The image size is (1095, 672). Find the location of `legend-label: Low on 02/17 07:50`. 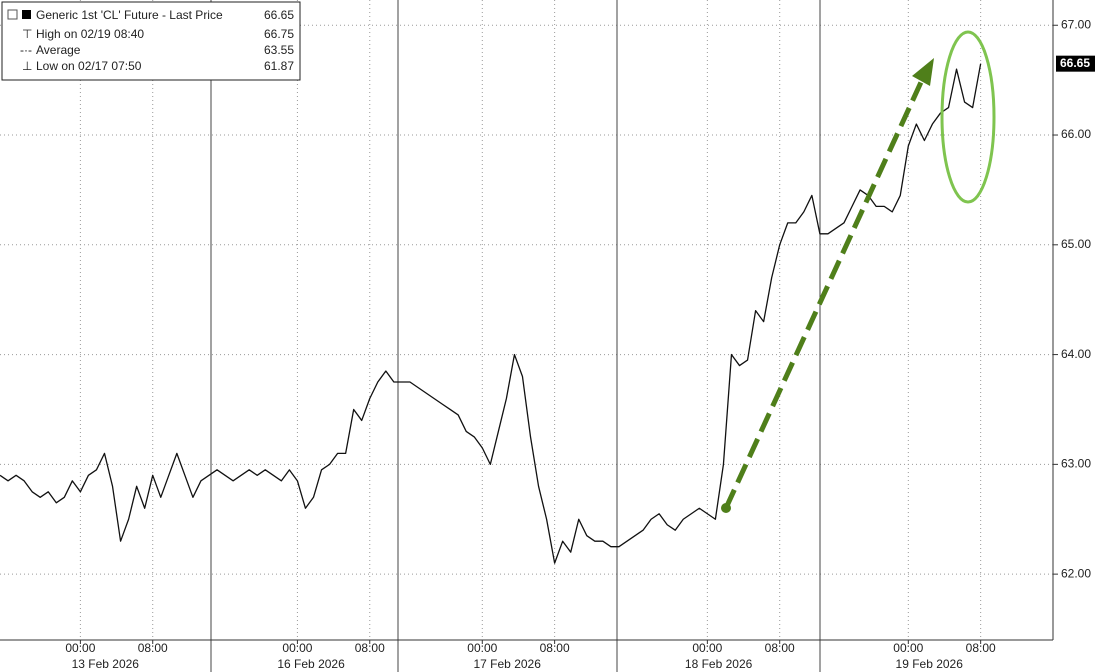

legend-label: Low on 02/17 07:50 is located at coordinates (89, 66).